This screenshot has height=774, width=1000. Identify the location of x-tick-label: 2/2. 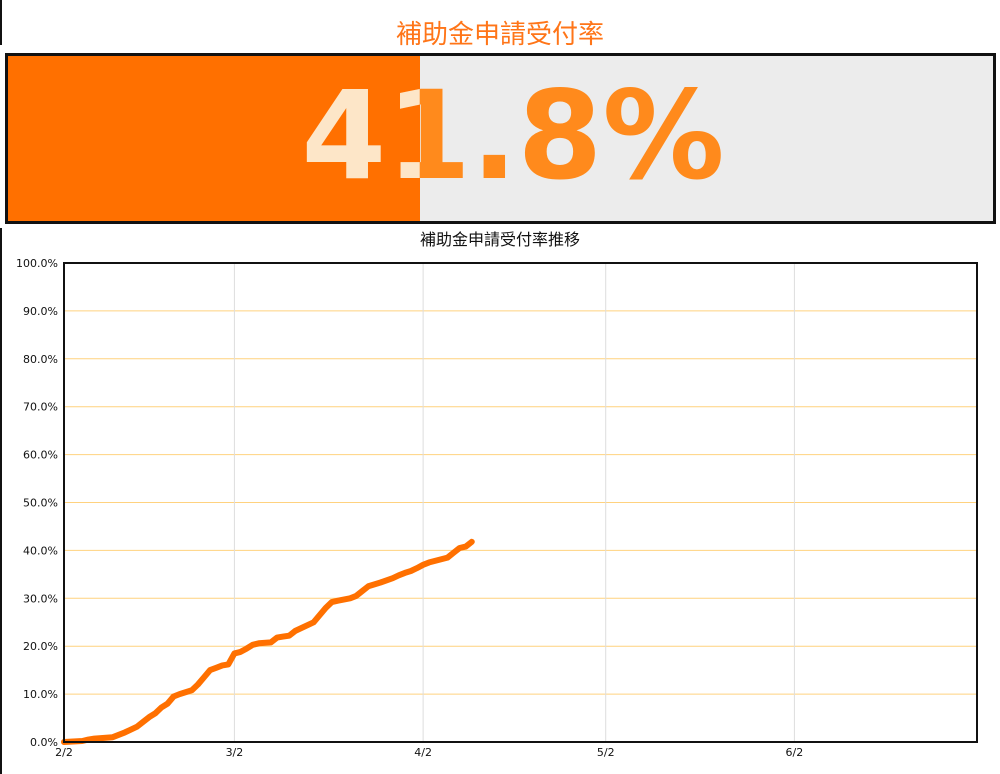
(64, 752).